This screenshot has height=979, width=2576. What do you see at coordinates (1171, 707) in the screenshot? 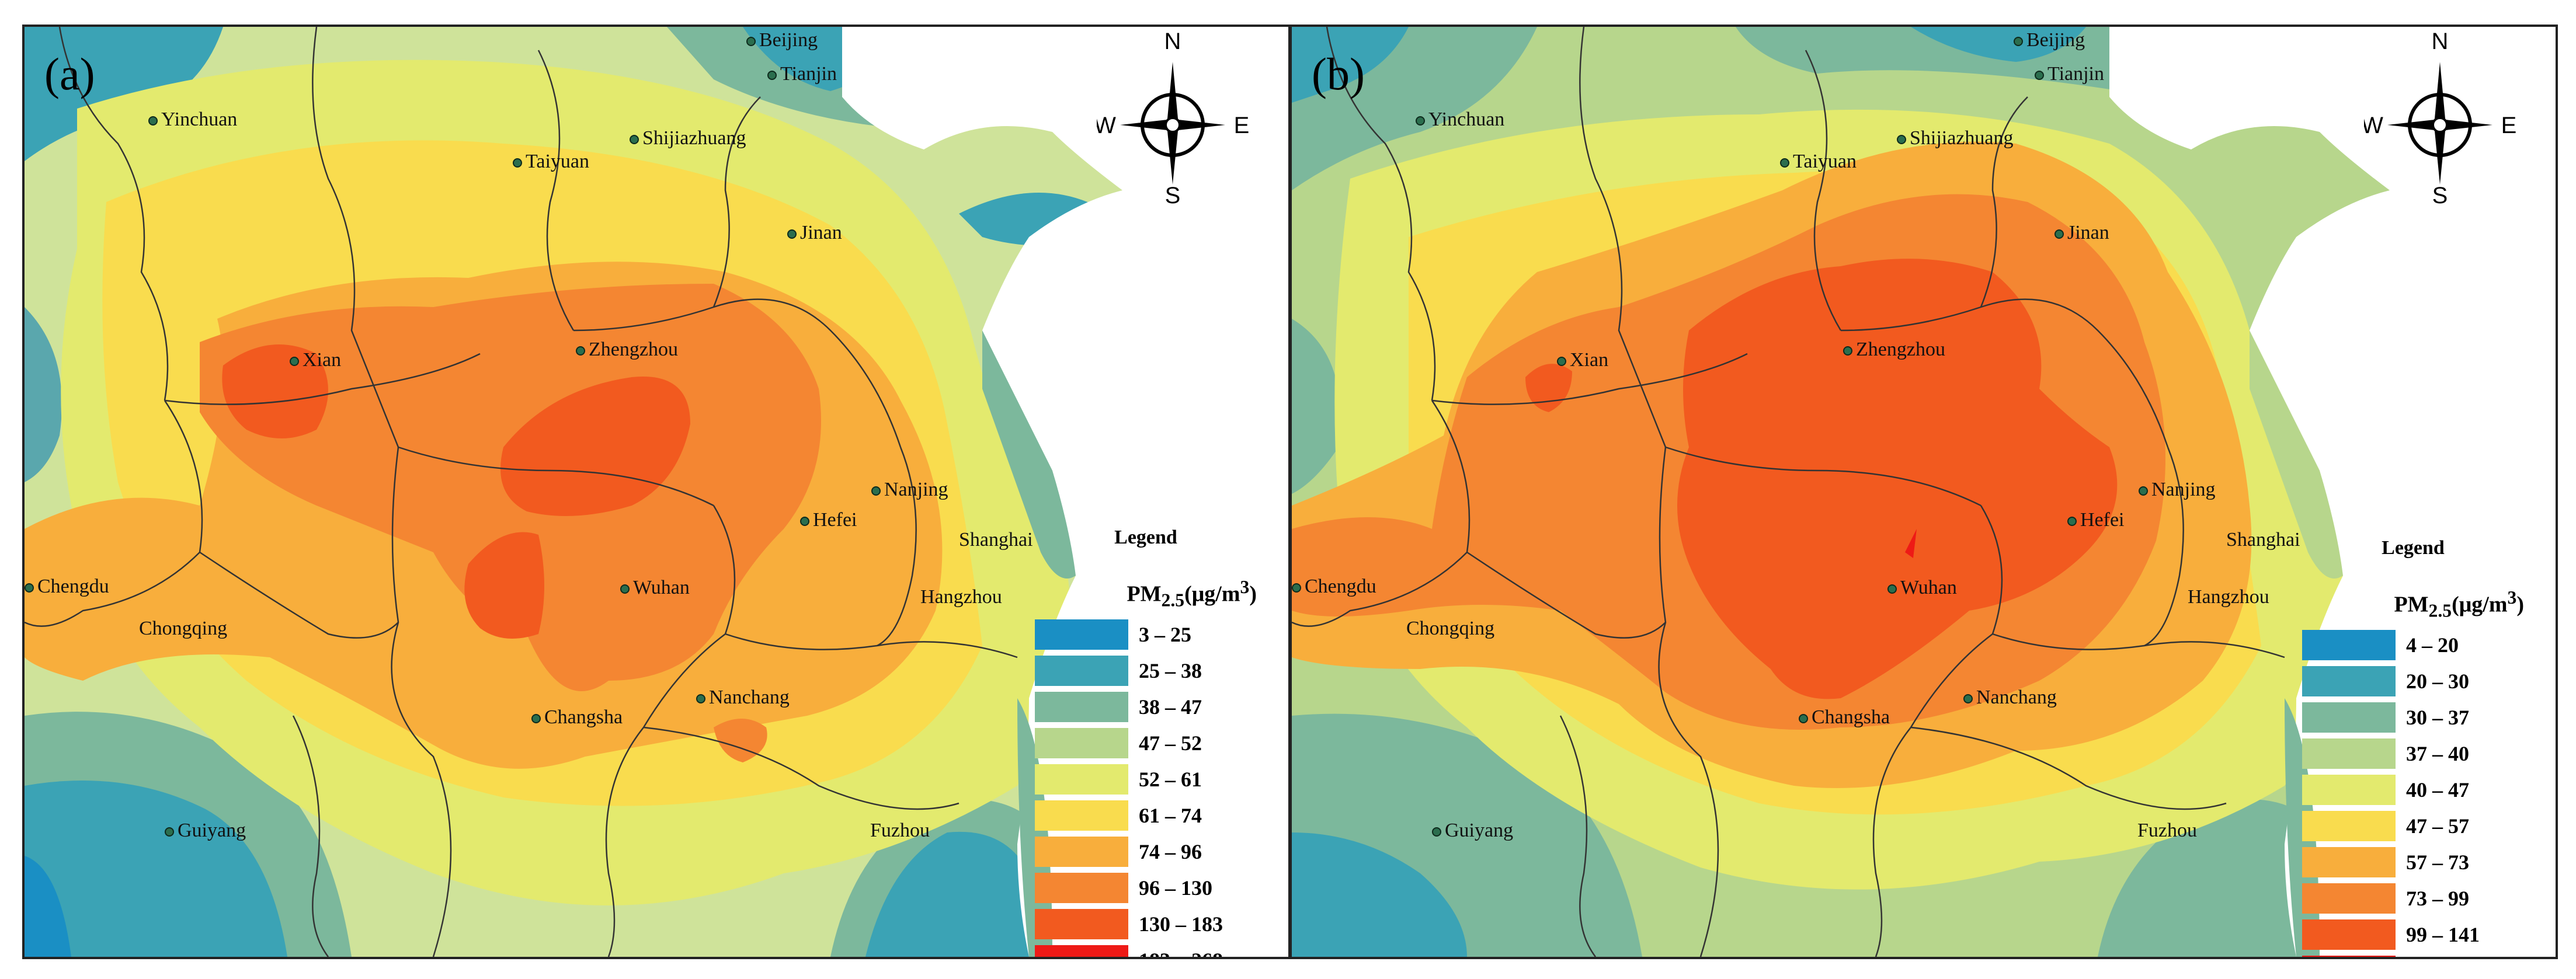
I see `legend-label: 38 – 47` at bounding box center [1171, 707].